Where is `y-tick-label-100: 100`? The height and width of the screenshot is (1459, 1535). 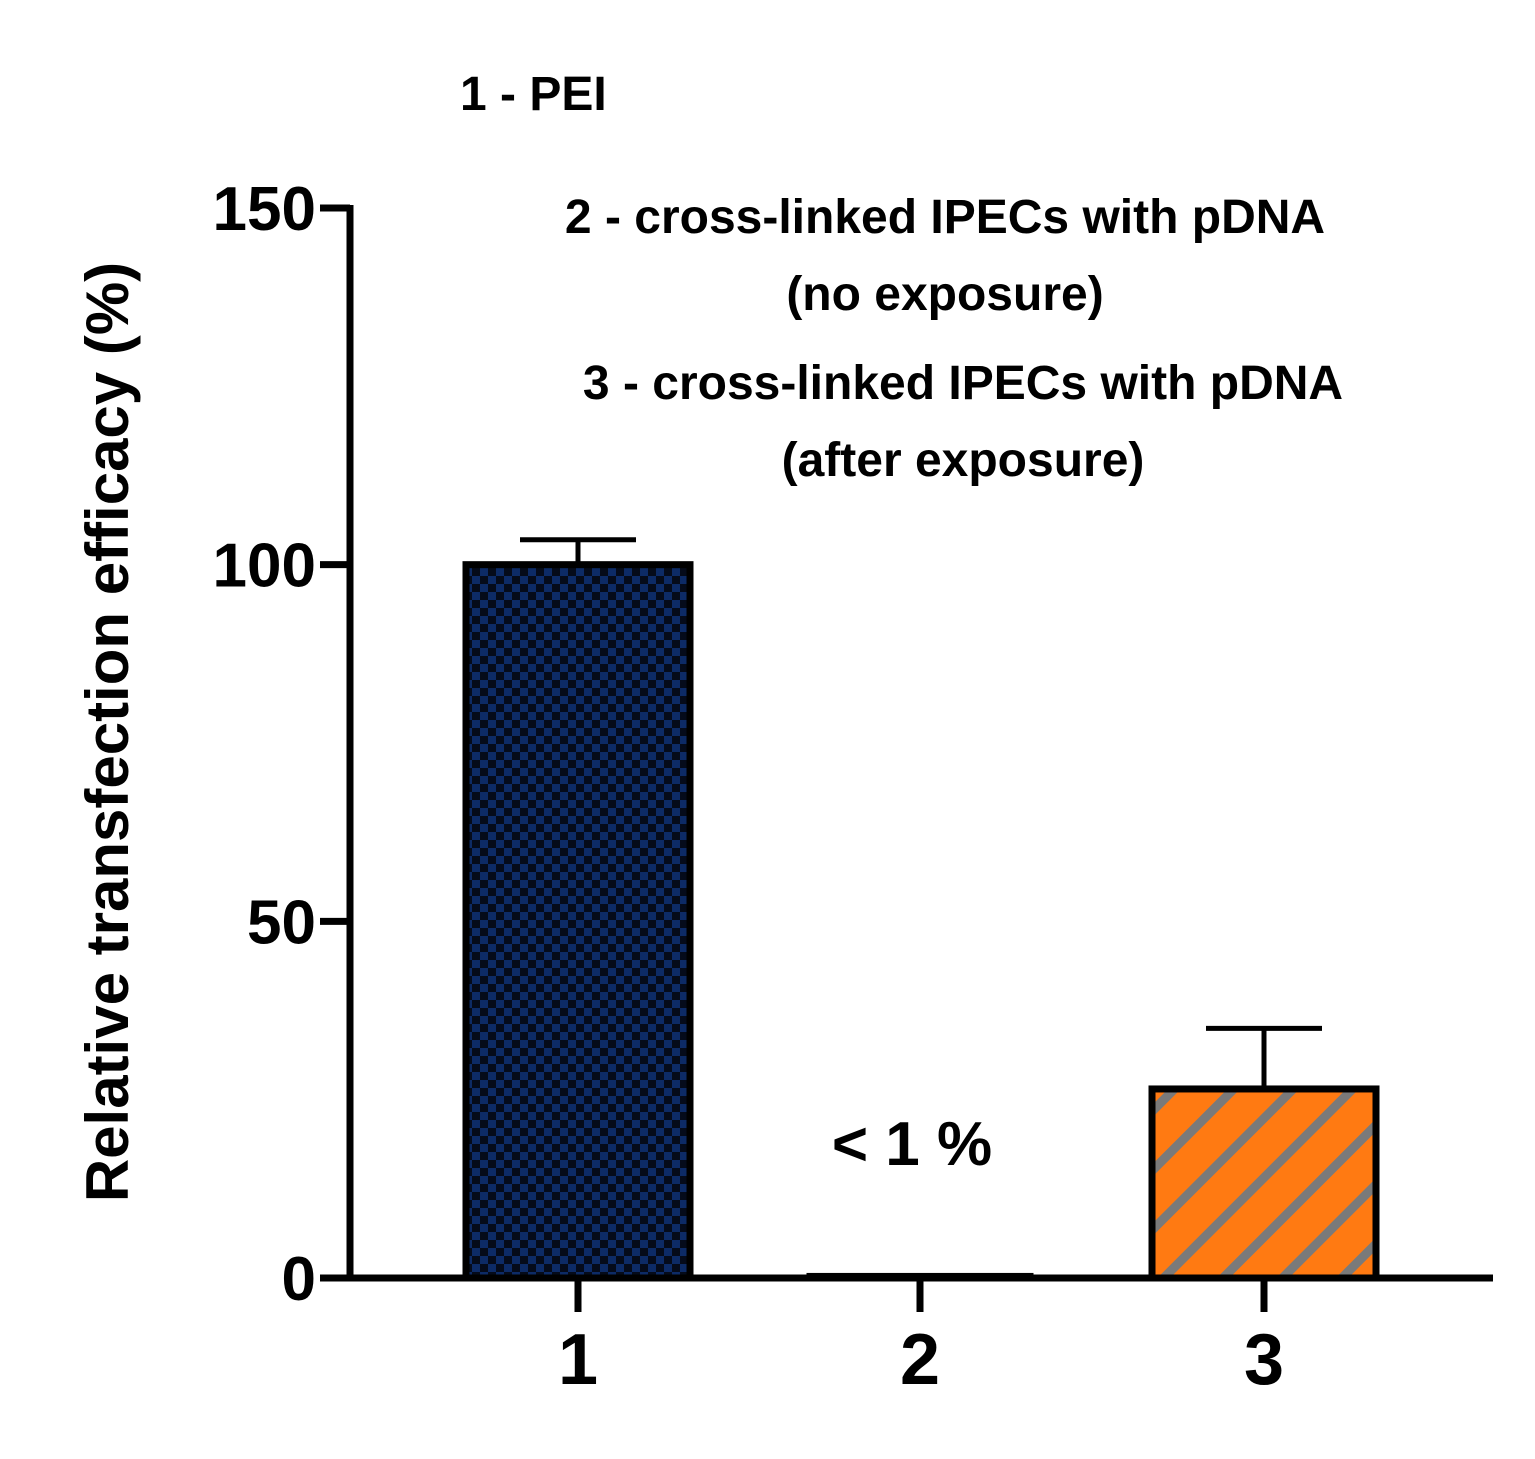 y-tick-label-100: 100 is located at coordinates (264, 566).